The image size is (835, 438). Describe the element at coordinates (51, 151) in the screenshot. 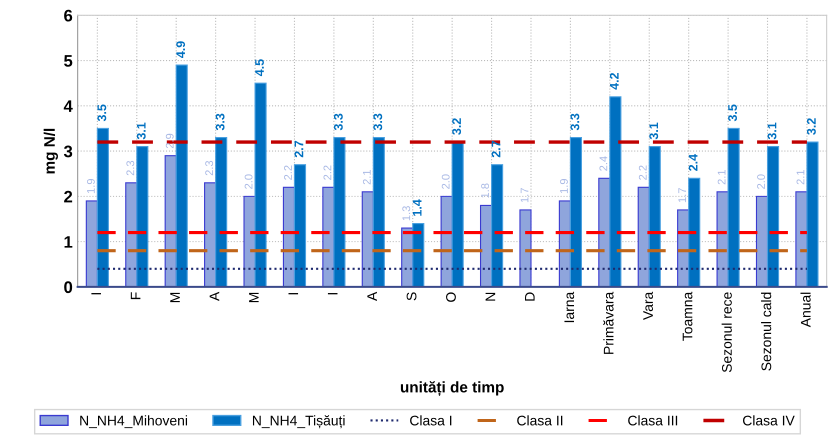

I see `y-axis-title: mg N/l` at that location.